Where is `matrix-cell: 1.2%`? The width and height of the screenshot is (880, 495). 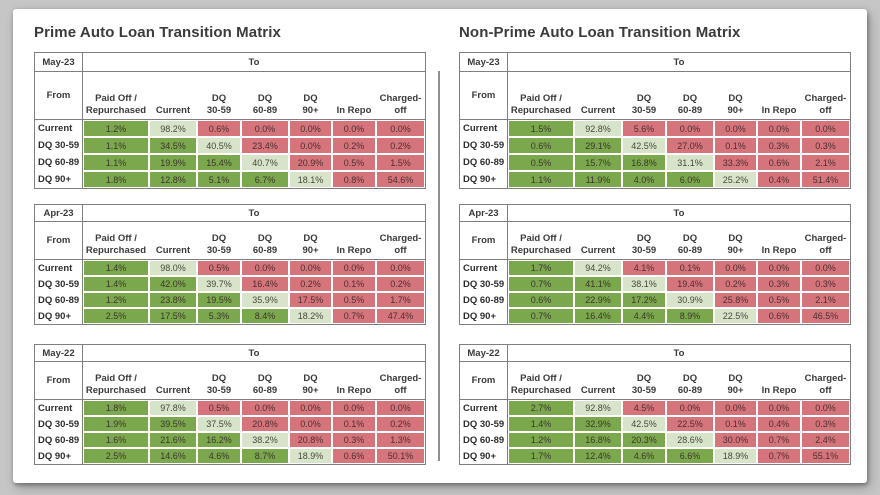
matrix-cell: 1.2% is located at coordinates (541, 440).